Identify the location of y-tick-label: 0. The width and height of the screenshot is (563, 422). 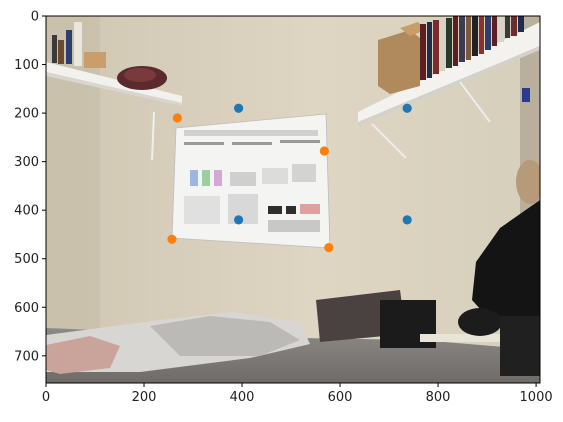
(35, 17).